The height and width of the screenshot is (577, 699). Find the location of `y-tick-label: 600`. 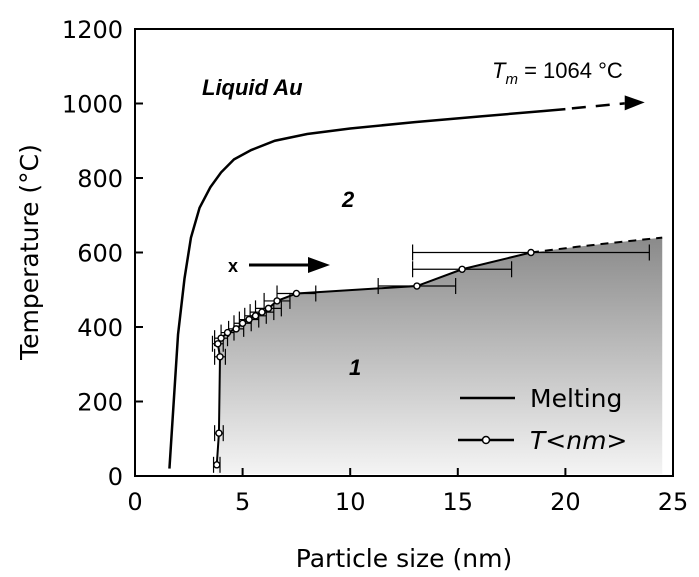

y-tick-label: 600 is located at coordinates (100, 254).